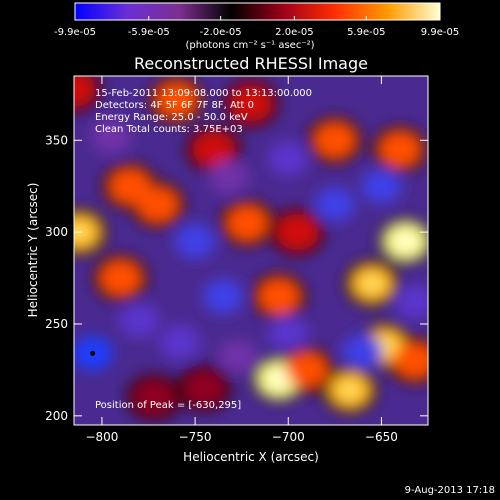 This screenshot has width=500, height=500. Describe the element at coordinates (221, 32) in the screenshot. I see `colorbar-tick-label: -2.0e-05` at that location.